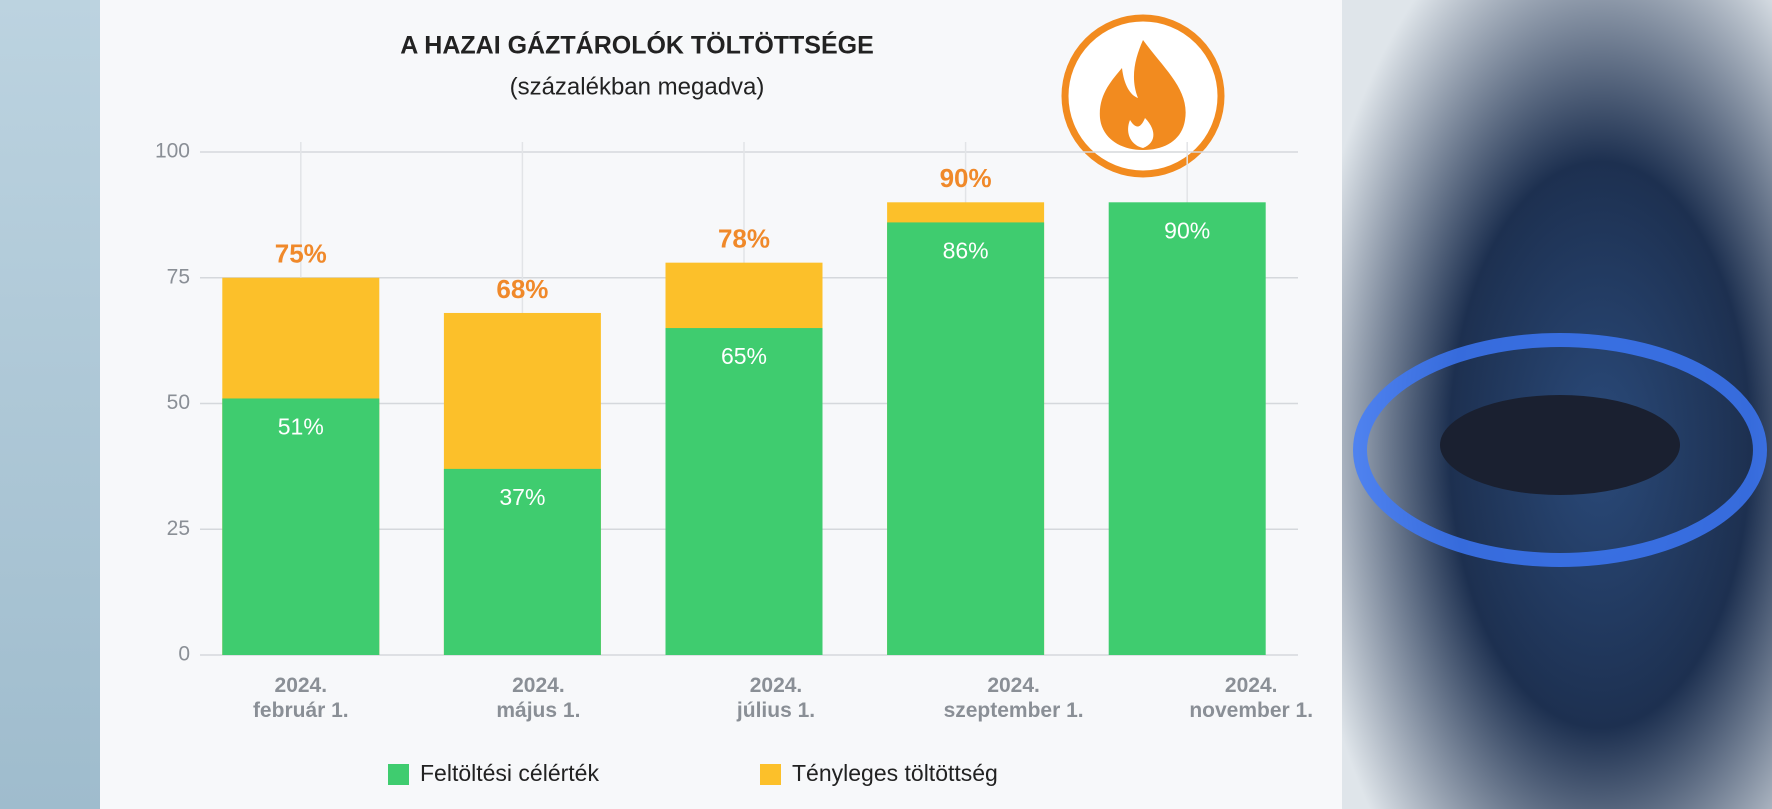 Image resolution: width=1772 pixels, height=809 pixels. I want to click on value-label: 86%, so click(966, 250).